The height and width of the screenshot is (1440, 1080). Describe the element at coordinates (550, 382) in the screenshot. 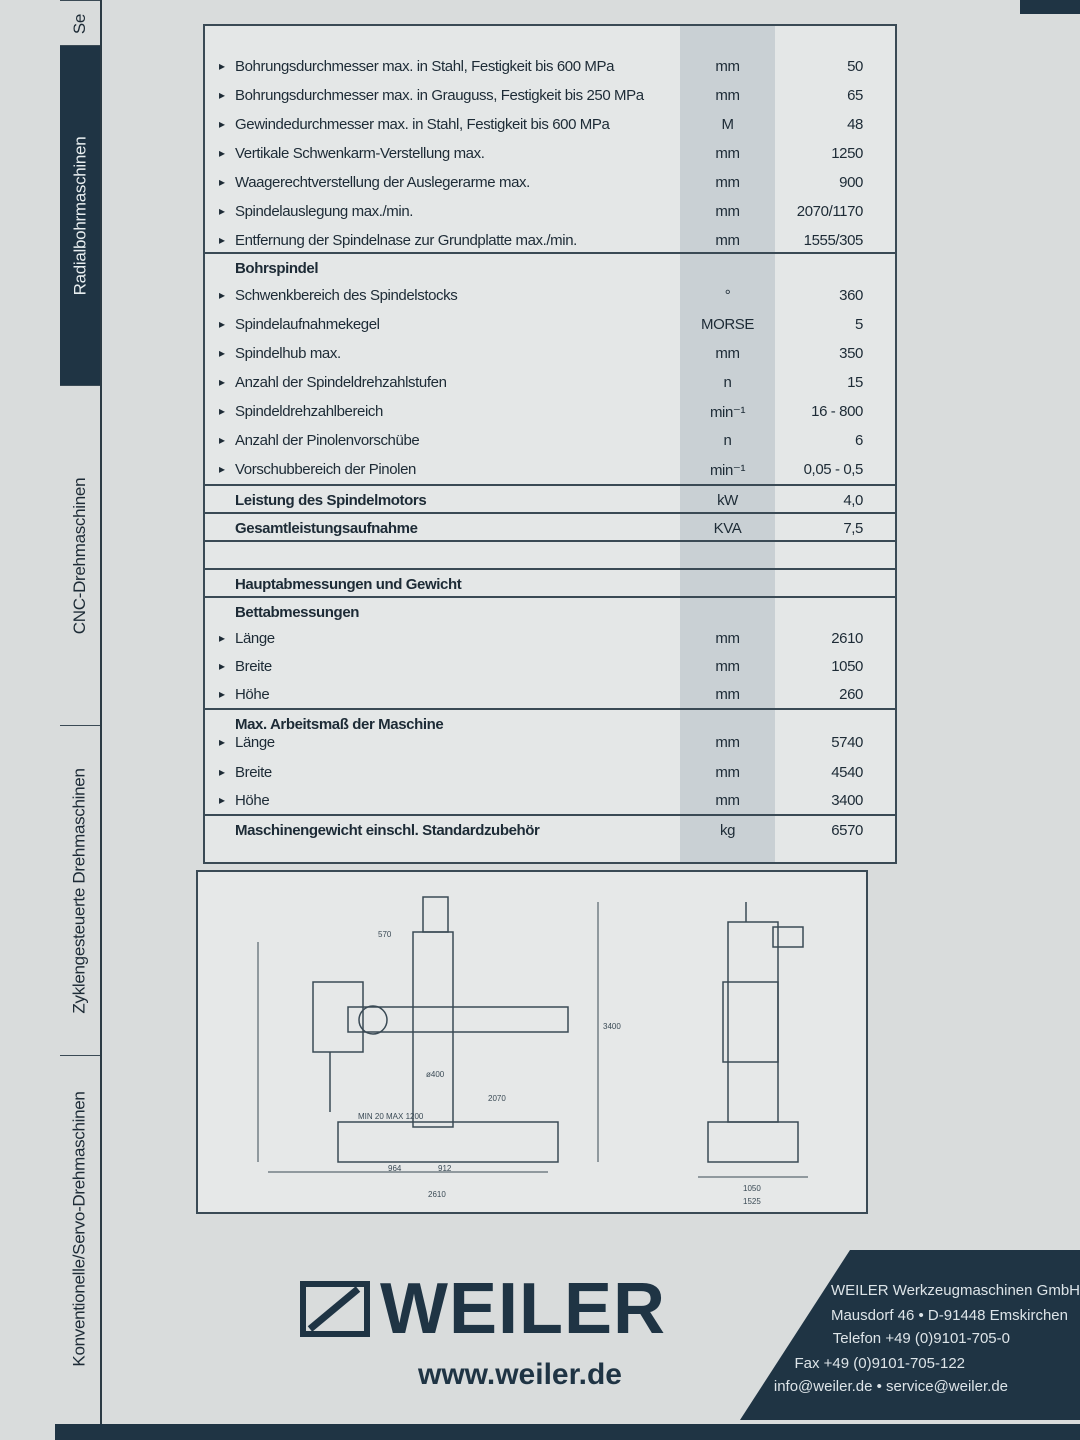

I see `table-row: Anzahl der Spindeldrehzahlstufen n 15` at that location.